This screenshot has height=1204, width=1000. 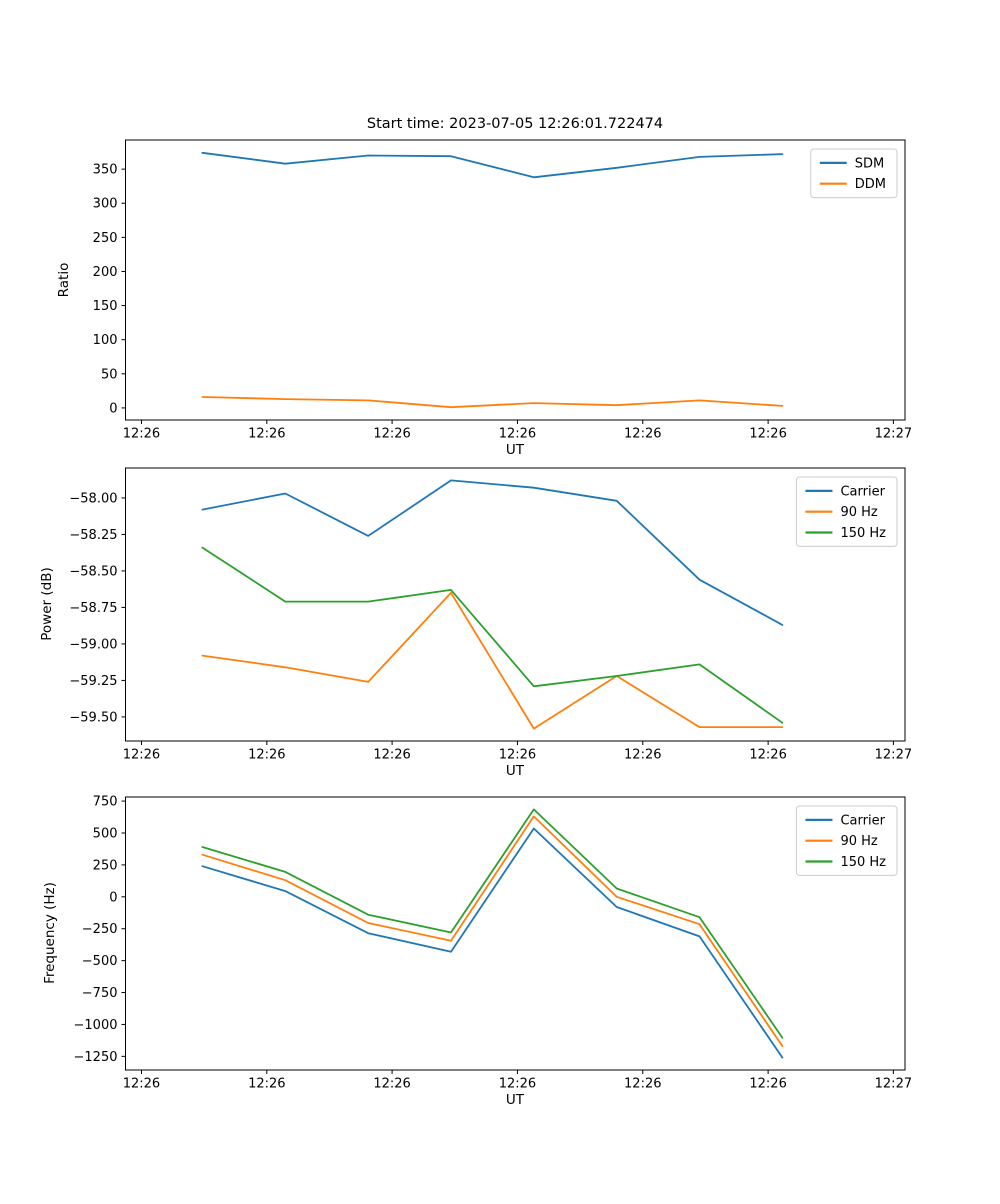 What do you see at coordinates (515, 1100) in the screenshot?
I see `xlabel-ut-3: UT` at bounding box center [515, 1100].